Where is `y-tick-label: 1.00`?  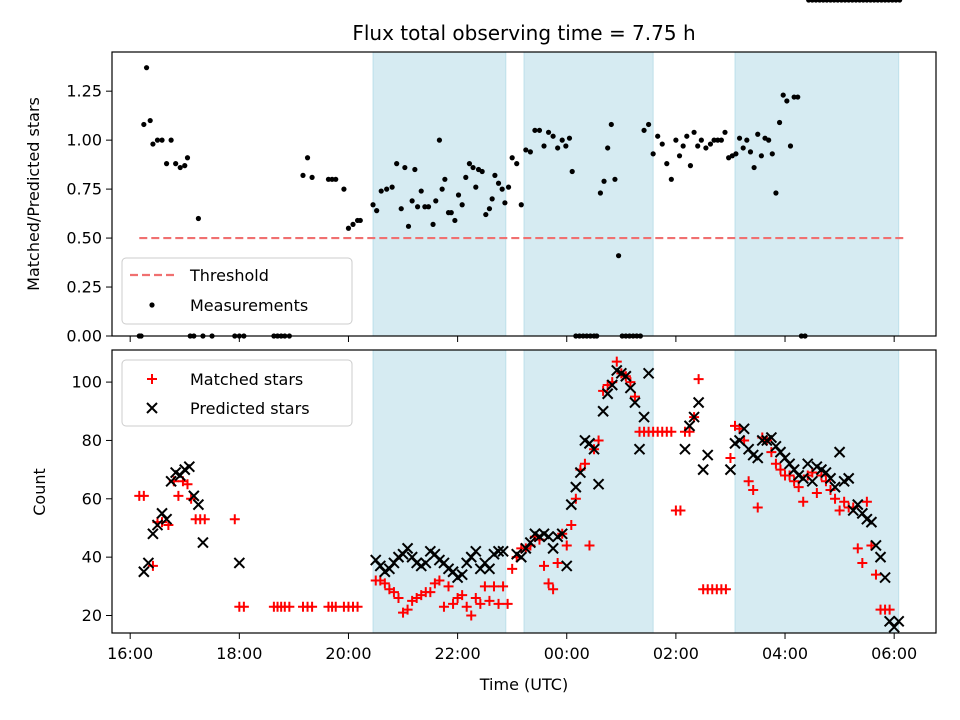
y-tick-label: 1.00 is located at coordinates (84, 140).